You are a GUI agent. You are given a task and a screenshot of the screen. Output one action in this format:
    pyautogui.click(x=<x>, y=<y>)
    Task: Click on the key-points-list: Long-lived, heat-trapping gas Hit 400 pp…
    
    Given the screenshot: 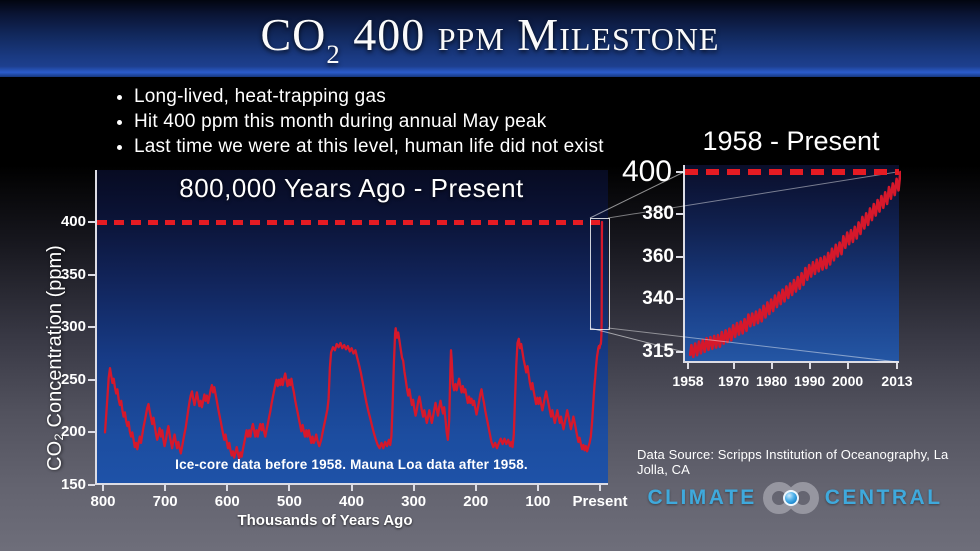 What is the action you would take?
    pyautogui.click(x=361, y=121)
    